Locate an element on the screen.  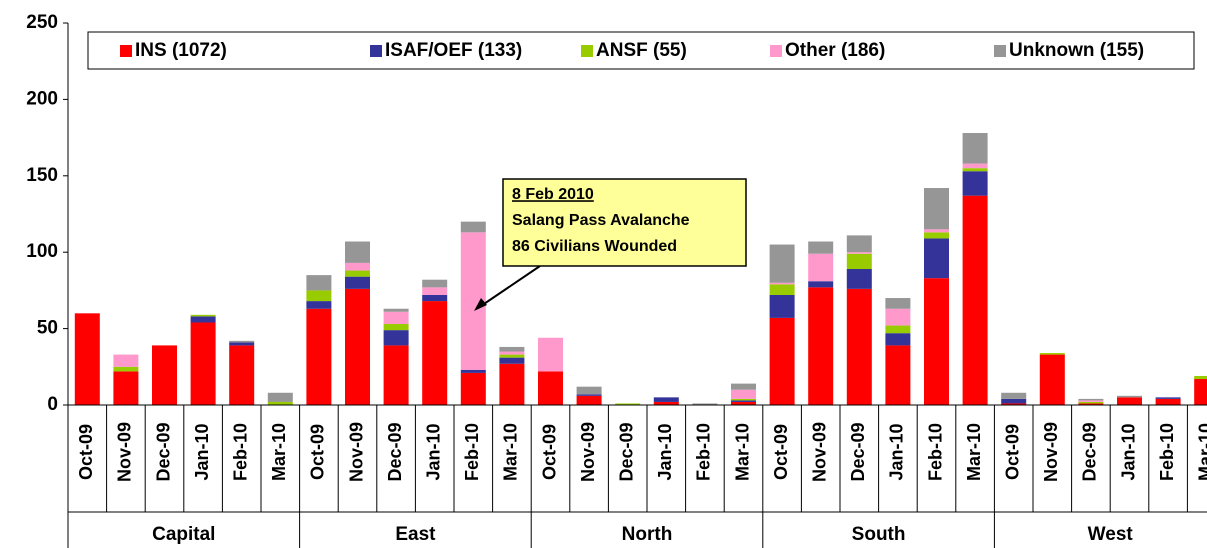
legend-label: Other (186) is located at coordinates (835, 50).